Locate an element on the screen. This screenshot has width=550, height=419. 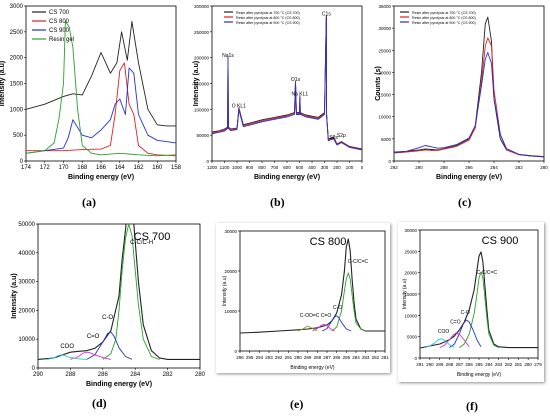
peak-label: COO is located at coordinates (67, 347).